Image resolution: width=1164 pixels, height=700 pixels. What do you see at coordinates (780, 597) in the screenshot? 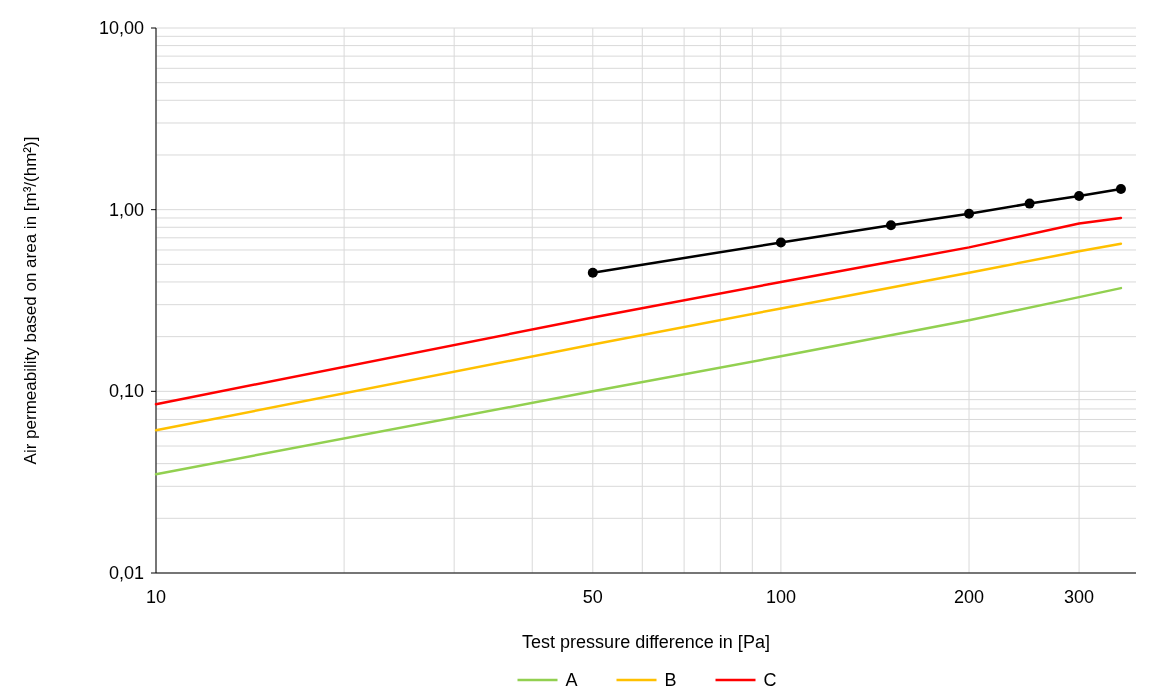
I see `x-tick-label: 100` at bounding box center [780, 597].